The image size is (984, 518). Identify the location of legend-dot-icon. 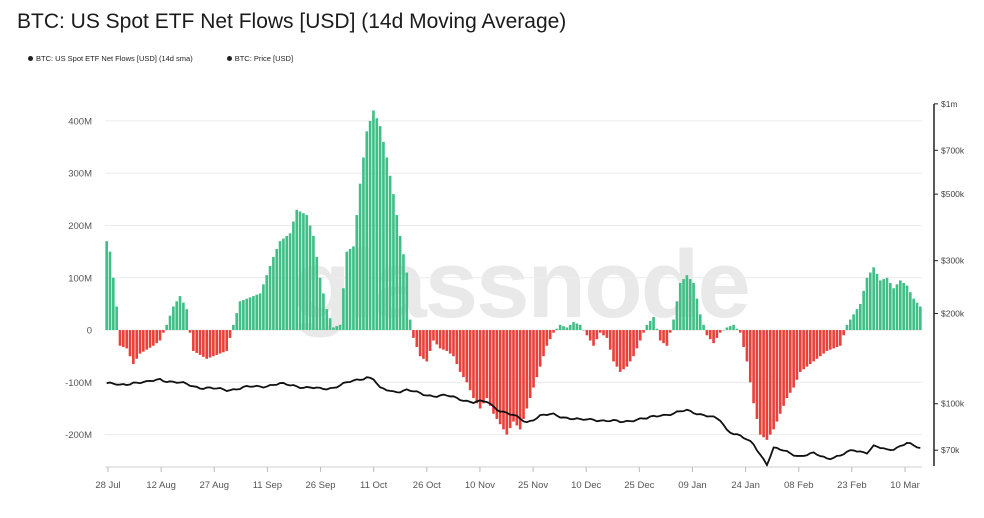
(229, 58).